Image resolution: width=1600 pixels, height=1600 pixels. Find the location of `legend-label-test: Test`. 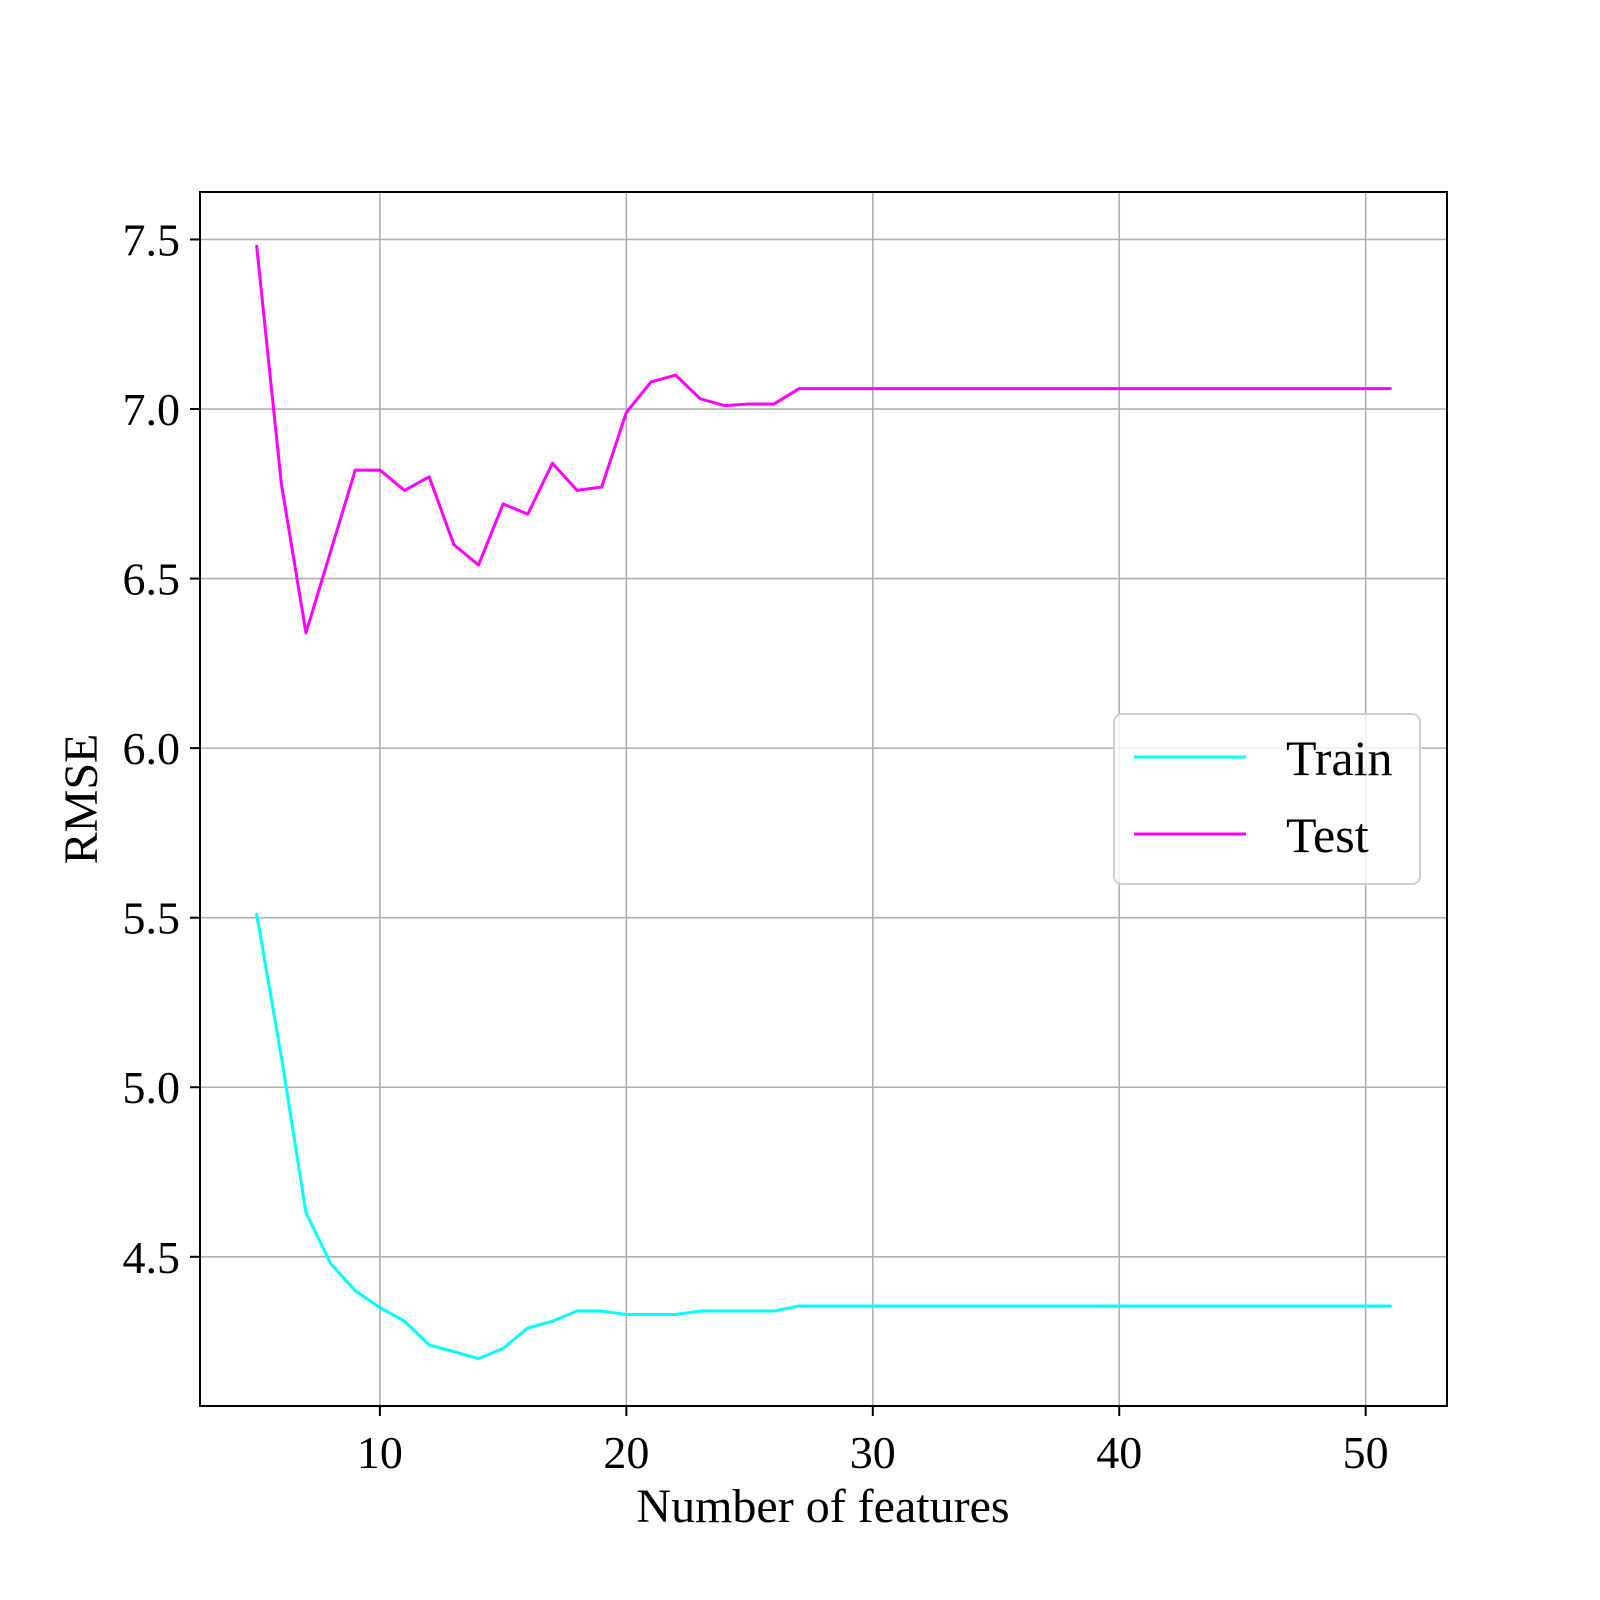

legend-label-test: Test is located at coordinates (1327, 835).